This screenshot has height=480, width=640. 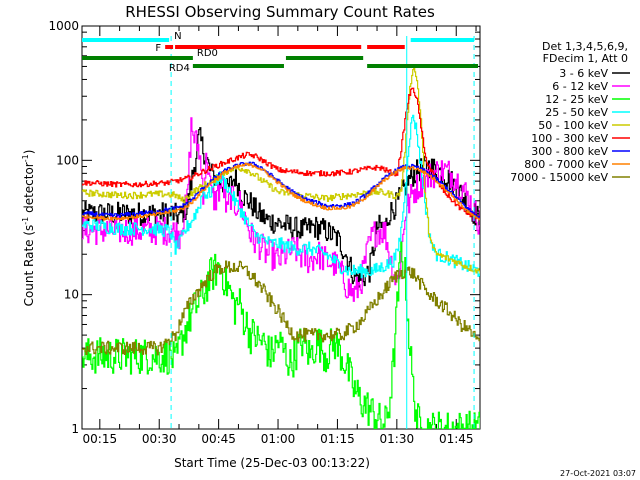 What do you see at coordinates (272, 463) in the screenshot?
I see `x-axis-label: Start Time (25-Dec-03 00:13:22)` at bounding box center [272, 463].